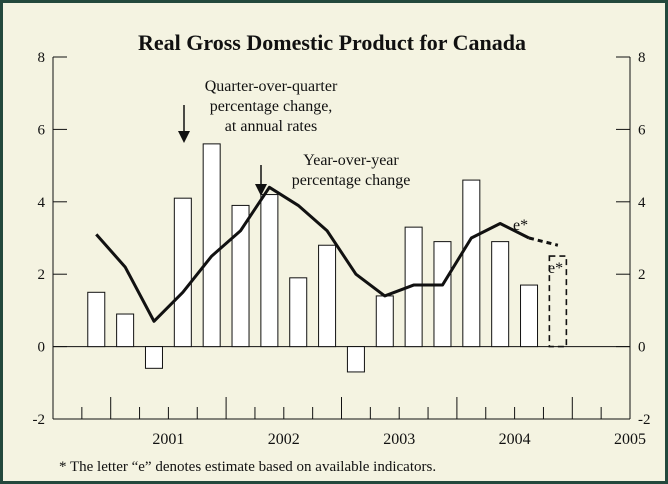 The height and width of the screenshot is (484, 668). What do you see at coordinates (515, 439) in the screenshot?
I see `x-tick-label-year: 2004` at bounding box center [515, 439].